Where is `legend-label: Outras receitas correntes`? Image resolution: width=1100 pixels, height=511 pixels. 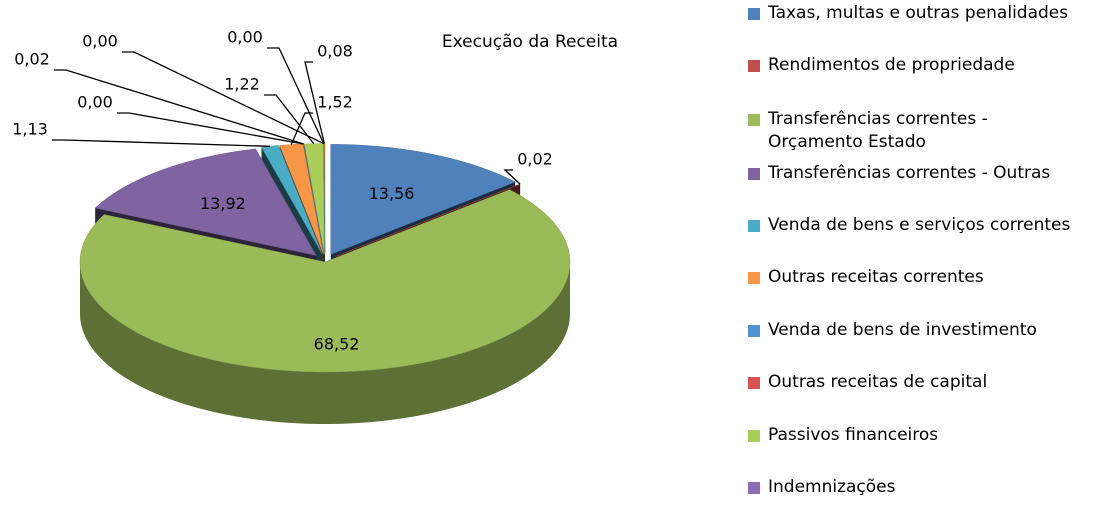
legend-label: Outras receitas correntes is located at coordinates (876, 277).